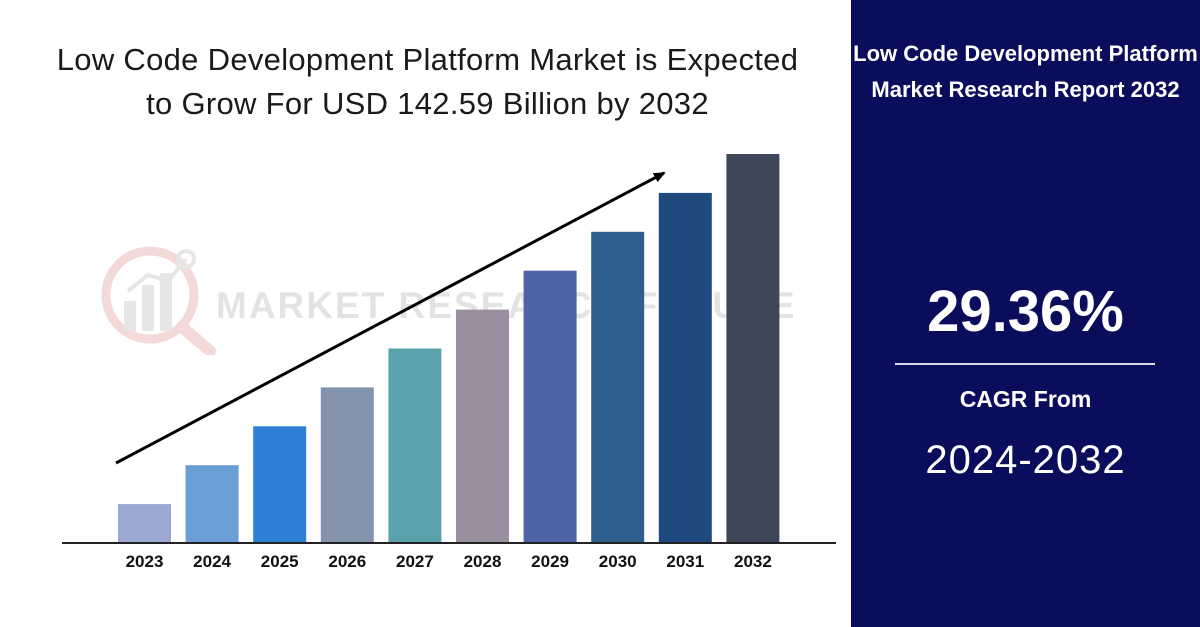 This screenshot has height=627, width=1200. What do you see at coordinates (1025, 399) in the screenshot?
I see `cagr-label: CAGR From` at bounding box center [1025, 399].